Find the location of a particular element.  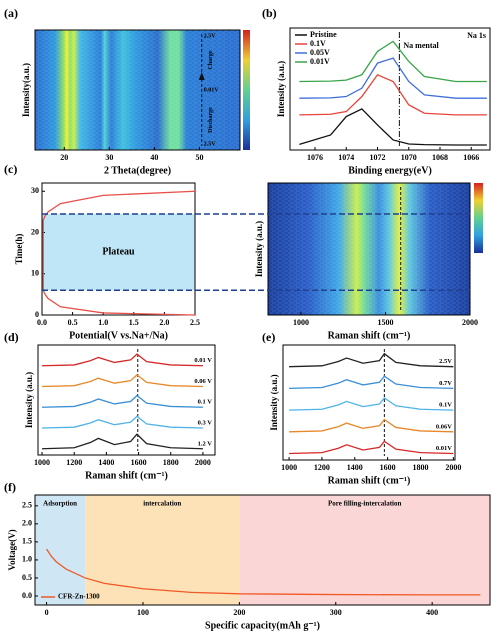

legend-label: CFR-Zn-1300 is located at coordinates (79, 597).